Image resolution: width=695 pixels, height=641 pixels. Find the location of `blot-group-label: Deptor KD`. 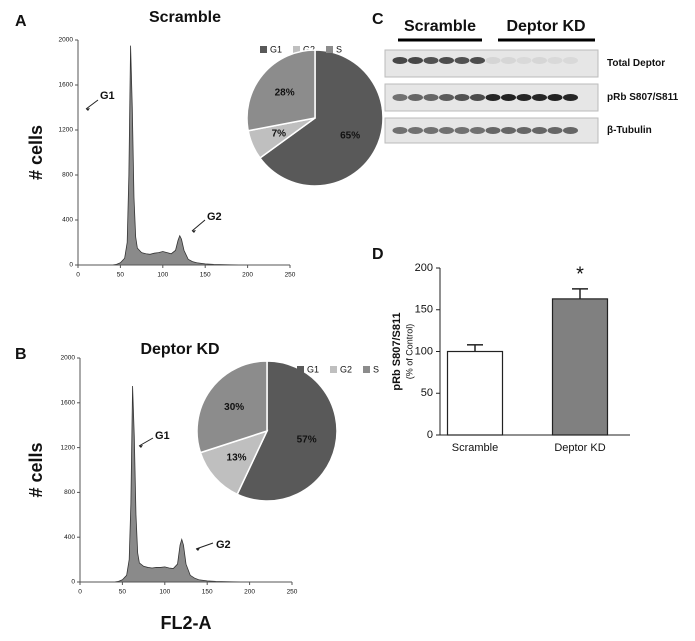

blot-group-label: Deptor KD is located at coordinates (545, 26).